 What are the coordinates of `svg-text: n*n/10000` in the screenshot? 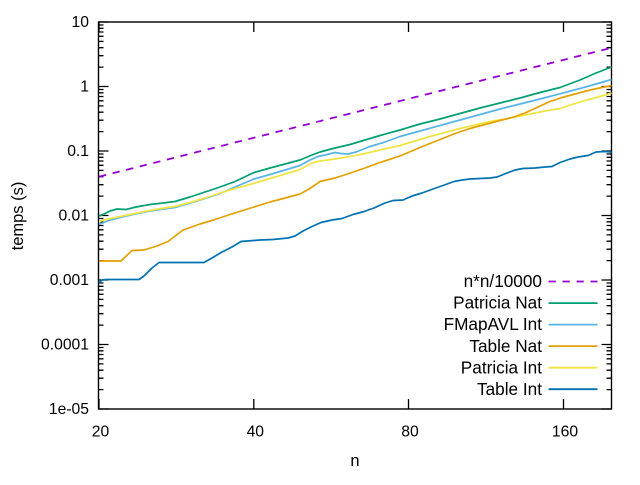 It's located at (503, 281).